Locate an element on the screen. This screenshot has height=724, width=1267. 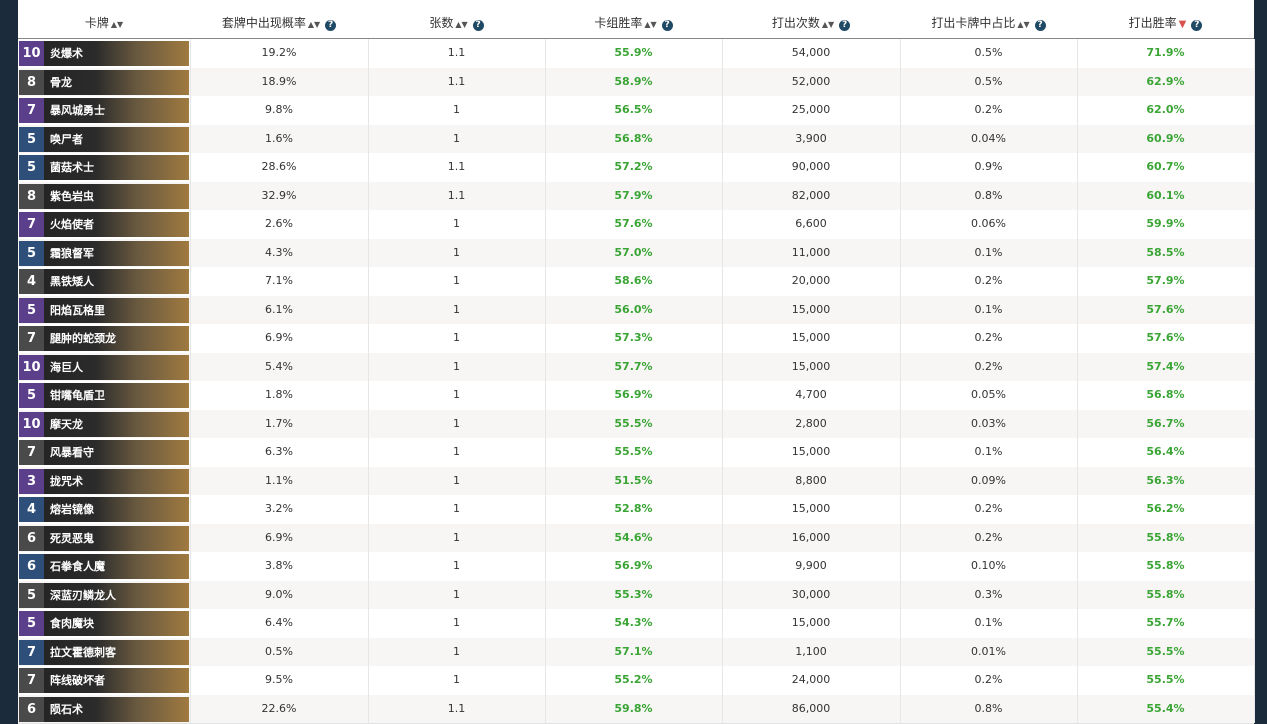
cell: 16,000 is located at coordinates (811, 538).